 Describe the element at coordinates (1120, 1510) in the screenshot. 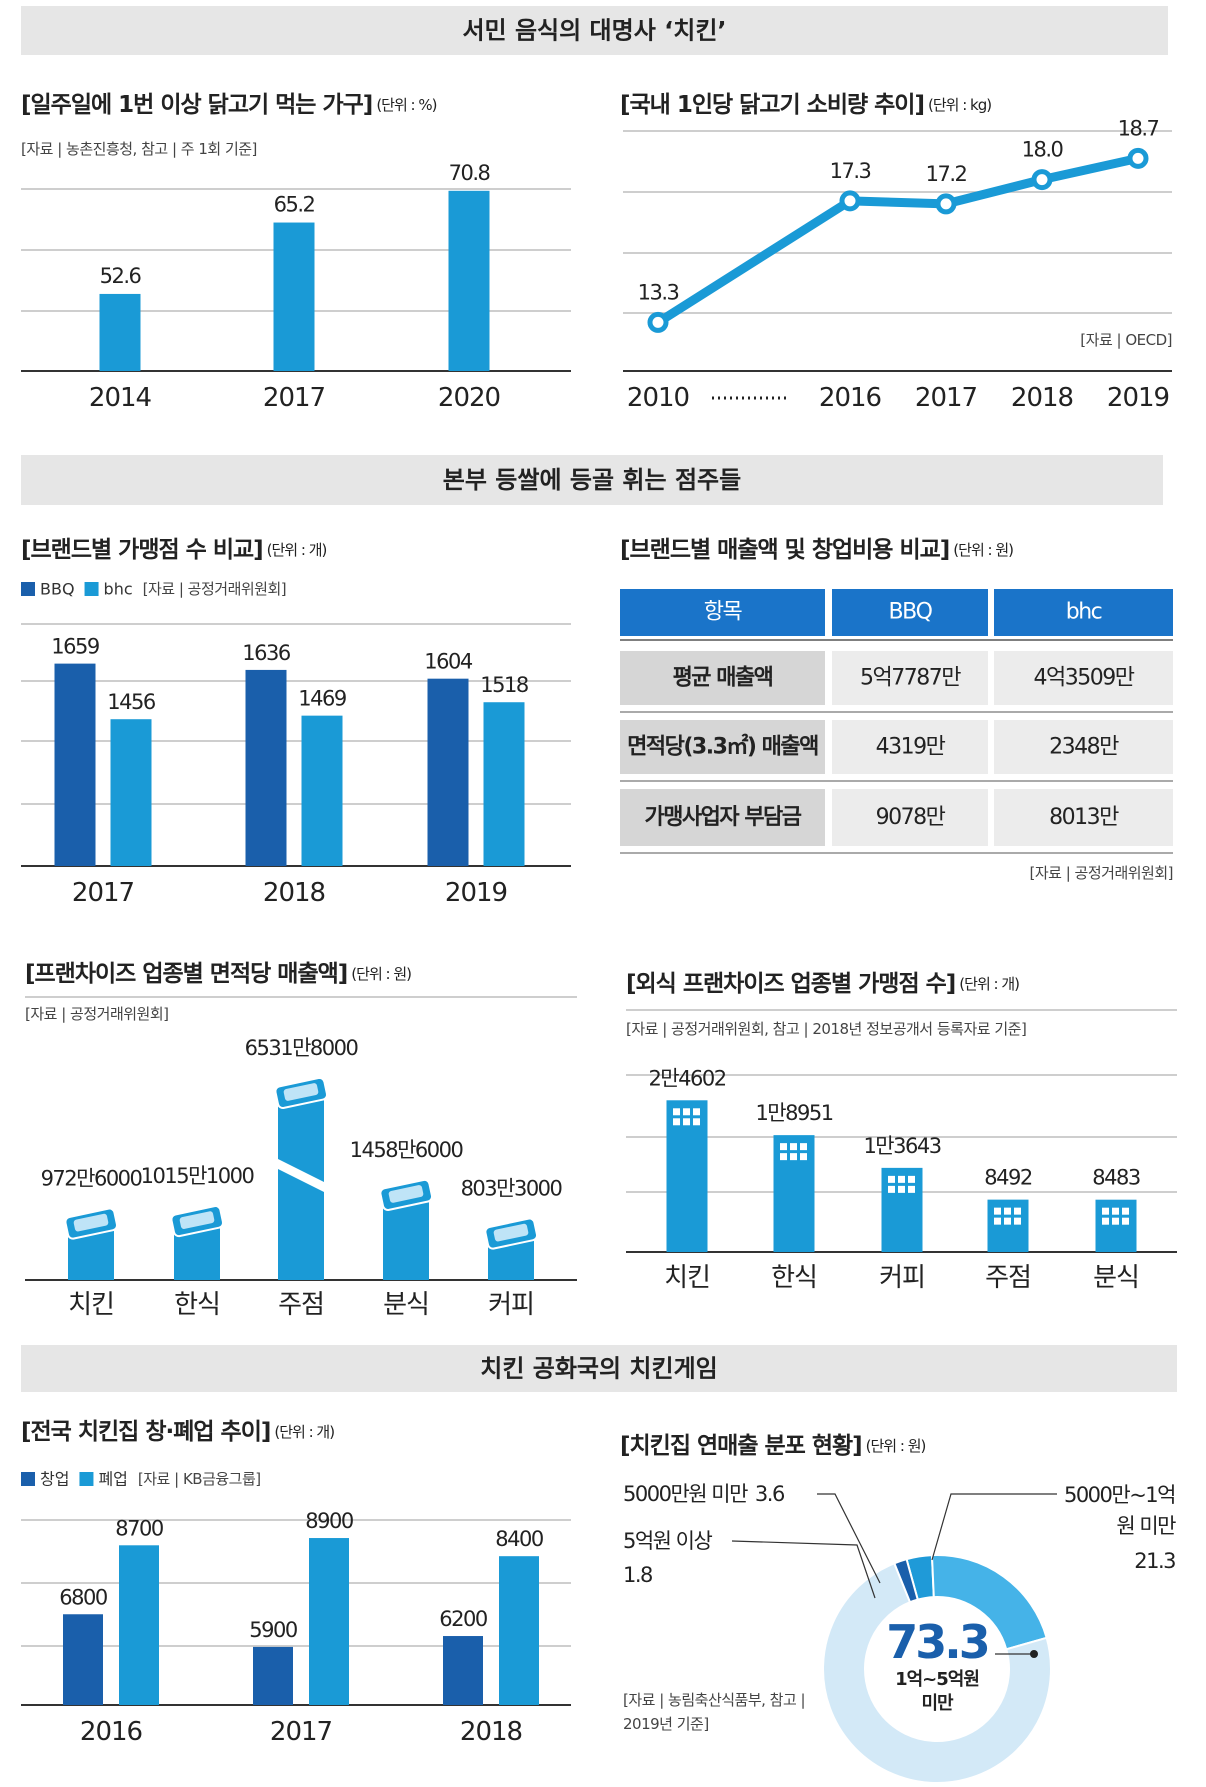

I see `slice-label: 5000만~1억원 미만` at that location.